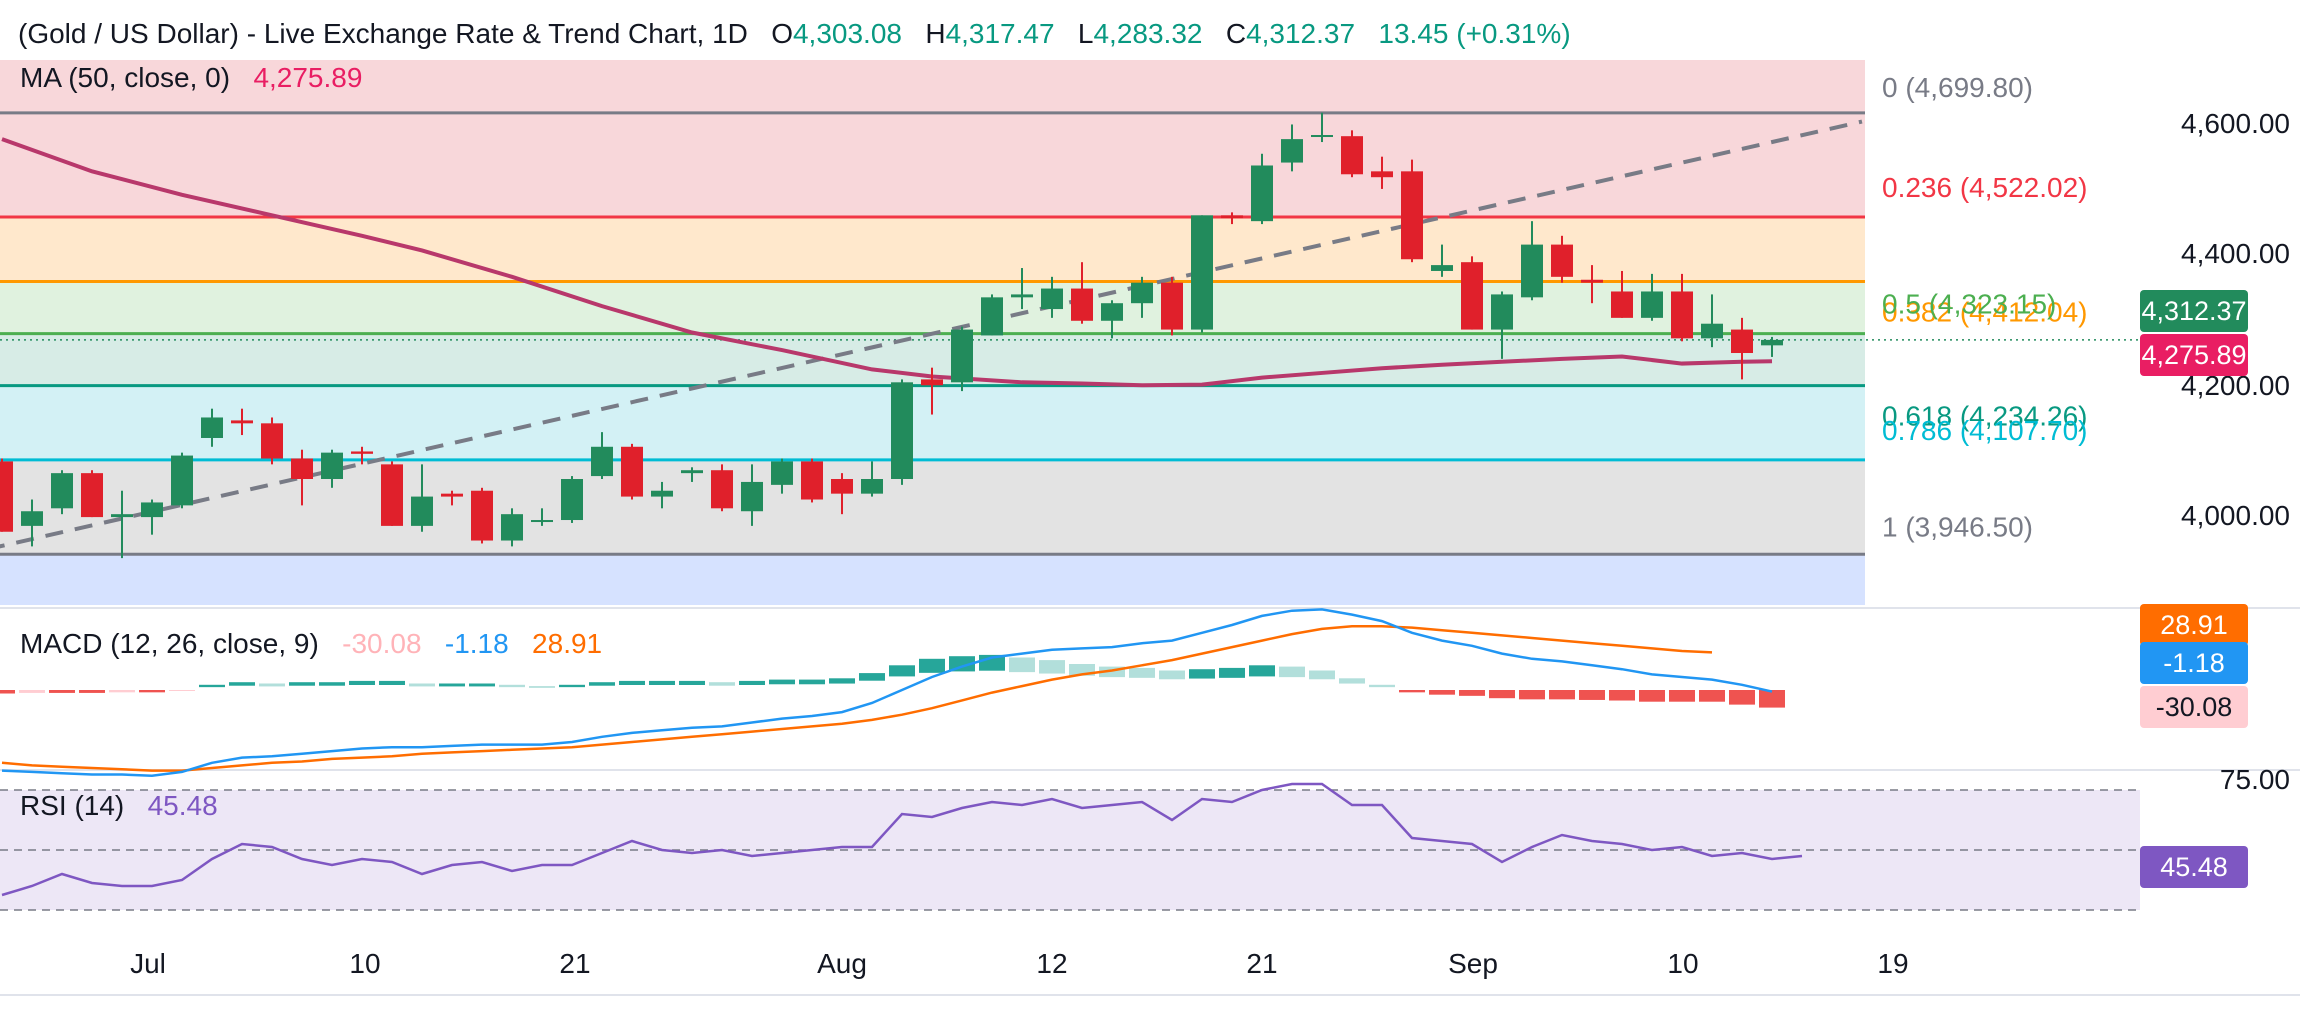 Image resolution: width=2300 pixels, height=1030 pixels. What do you see at coordinates (2194, 707) in the screenshot?
I see `hist-badge: -30.08` at bounding box center [2194, 707].